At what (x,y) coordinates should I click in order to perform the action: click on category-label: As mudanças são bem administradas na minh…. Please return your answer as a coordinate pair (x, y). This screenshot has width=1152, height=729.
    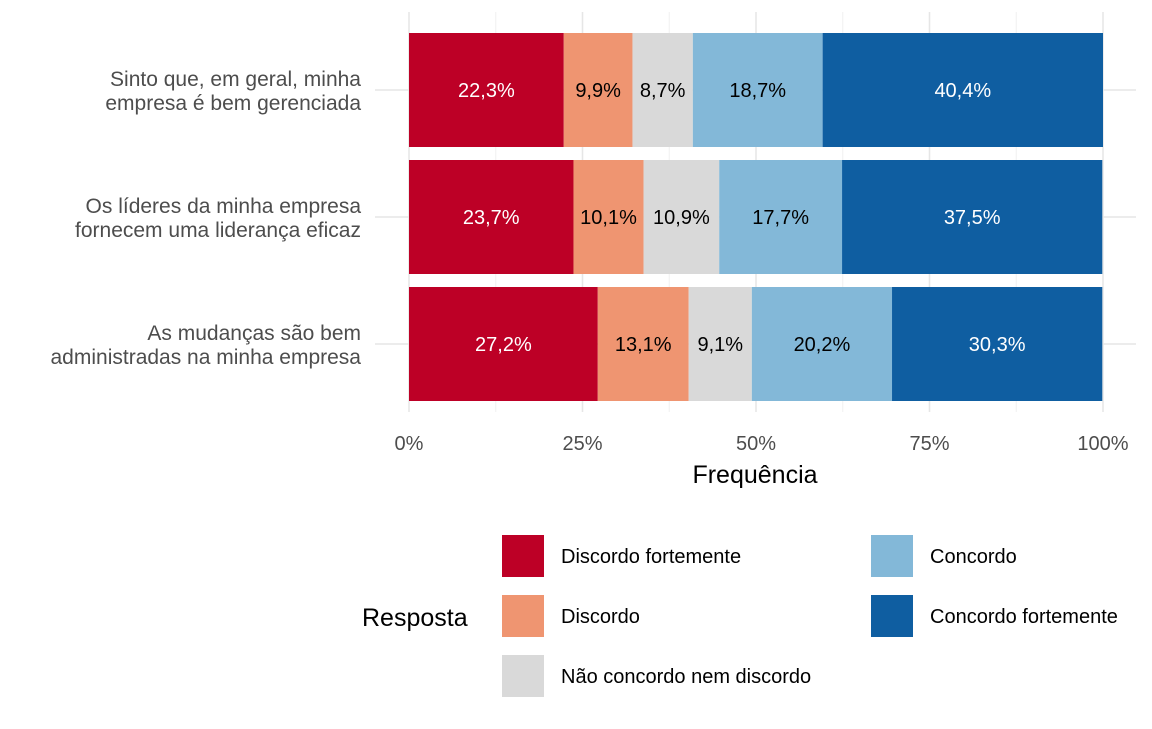
    Looking at the image, I should click on (206, 345).